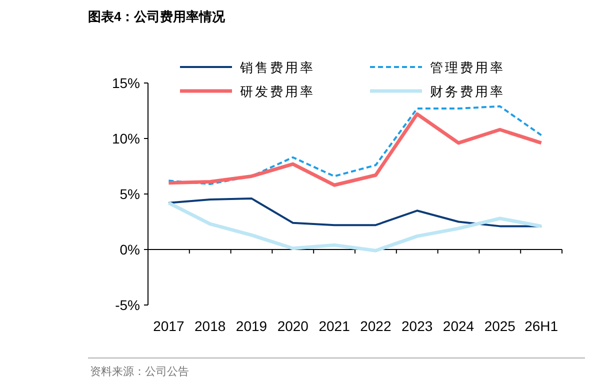 This screenshot has height=388, width=616. I want to click on legend-label: 财务费用率, so click(467, 91).